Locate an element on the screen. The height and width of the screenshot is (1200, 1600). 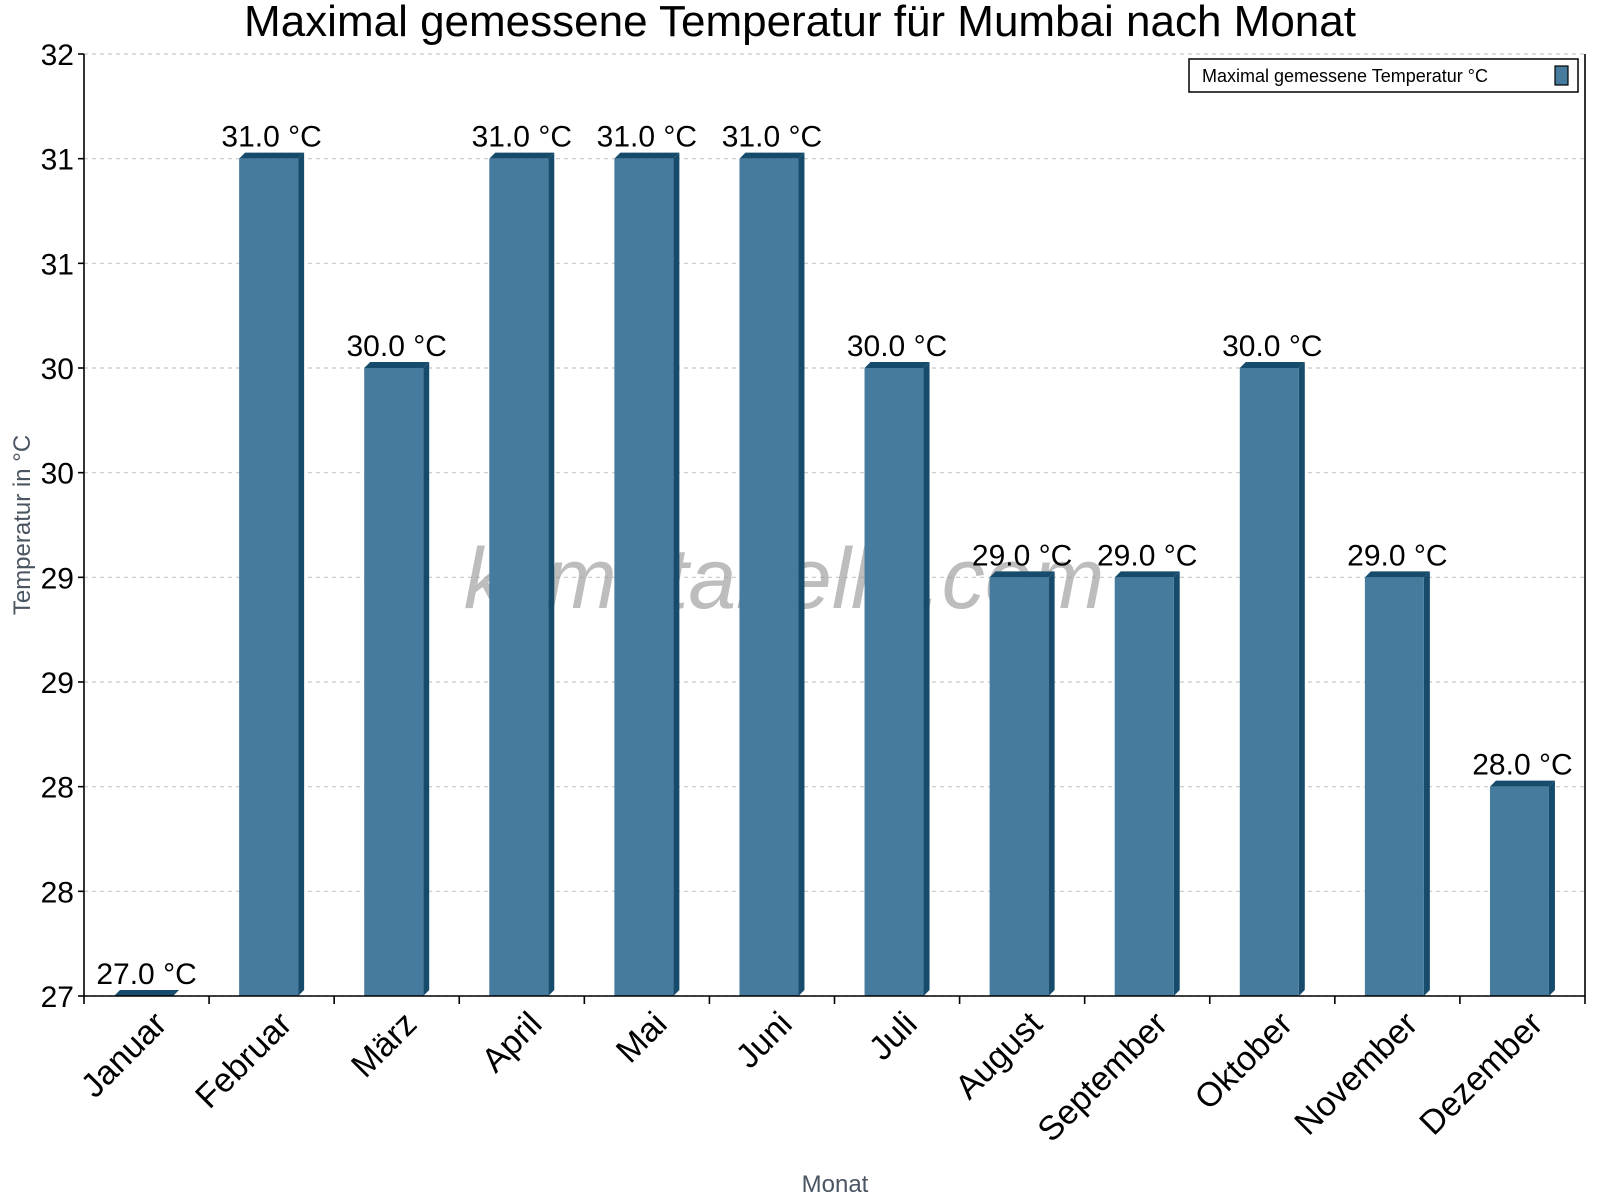
bar-dezember is located at coordinates (1522, 888).